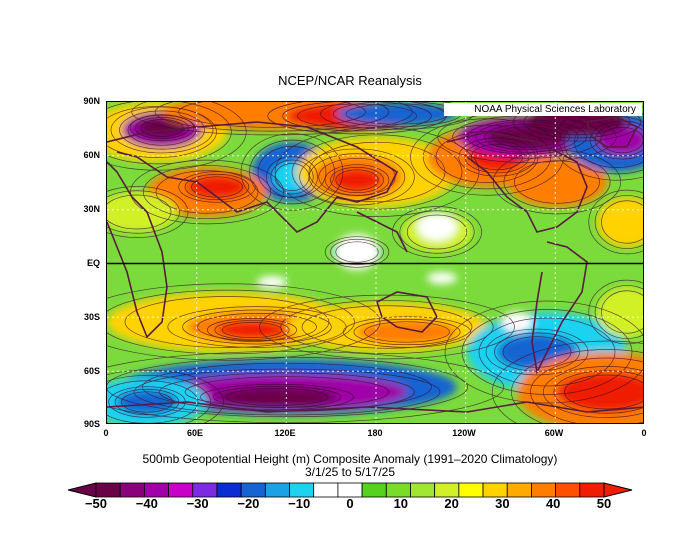  Describe the element at coordinates (401, 503) in the screenshot. I see `colorbar-label: 10` at that location.